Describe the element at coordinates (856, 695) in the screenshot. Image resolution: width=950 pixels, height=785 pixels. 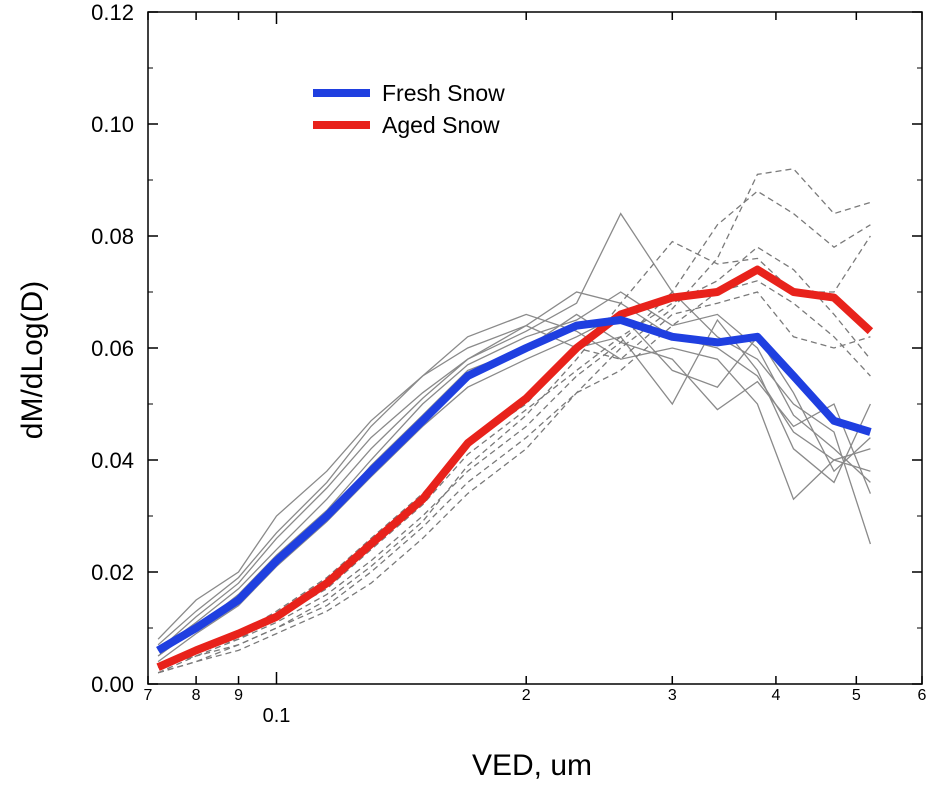
I see `x-tick-label: 5` at that location.